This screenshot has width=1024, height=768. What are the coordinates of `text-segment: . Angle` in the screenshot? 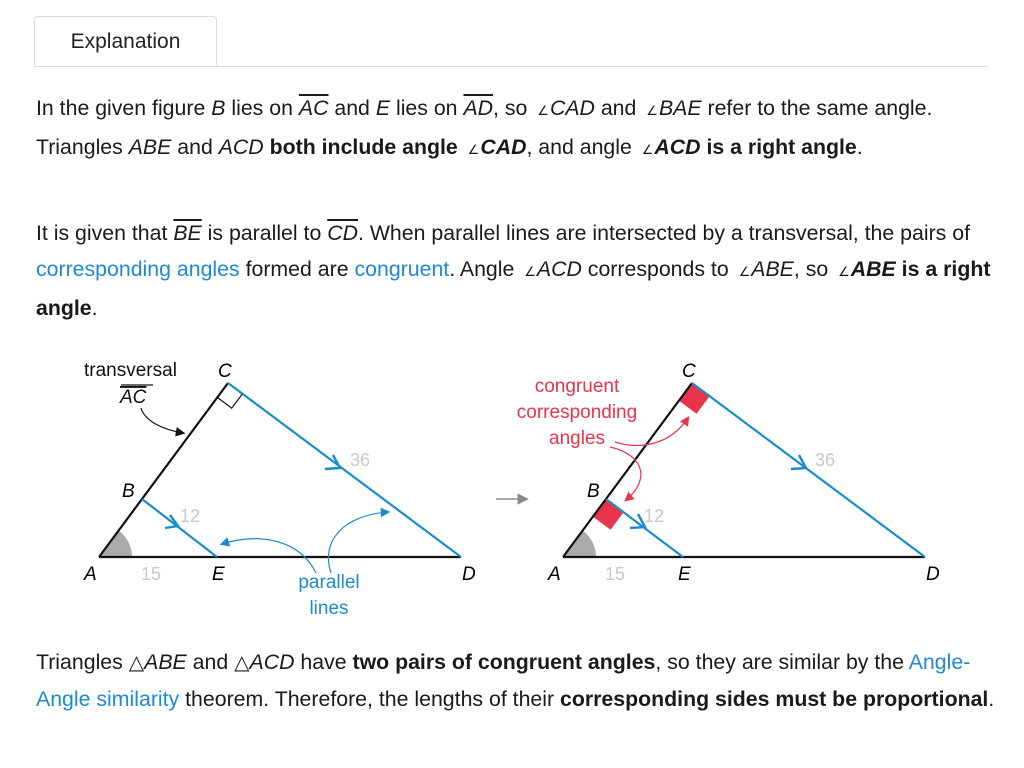 It's located at (485, 269).